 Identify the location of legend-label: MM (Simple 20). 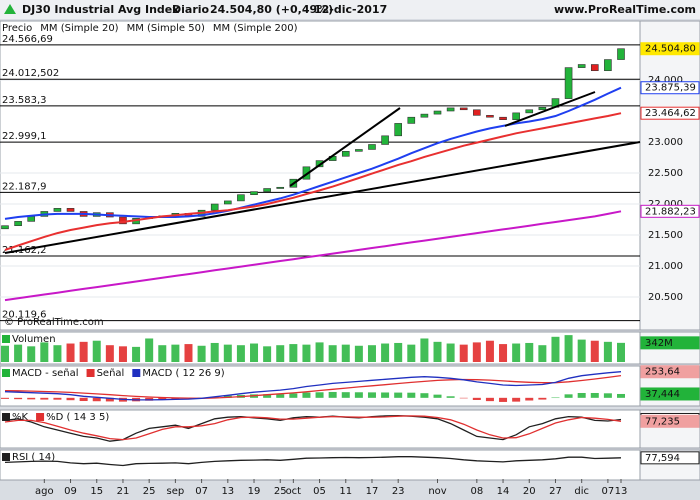
(79, 28).